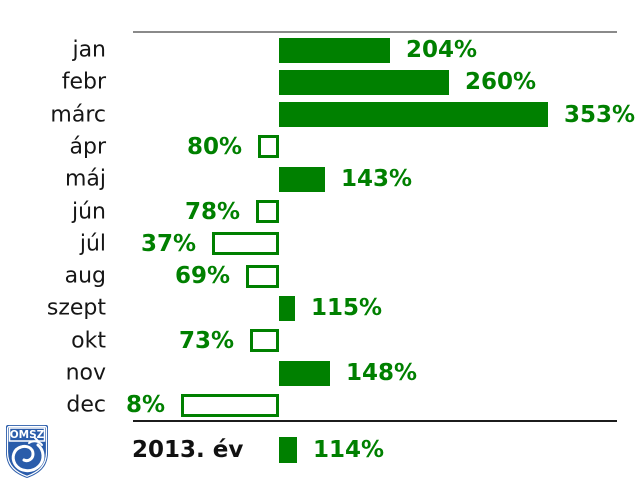  I want to click on chart-bottom-rule, so click(375, 421).